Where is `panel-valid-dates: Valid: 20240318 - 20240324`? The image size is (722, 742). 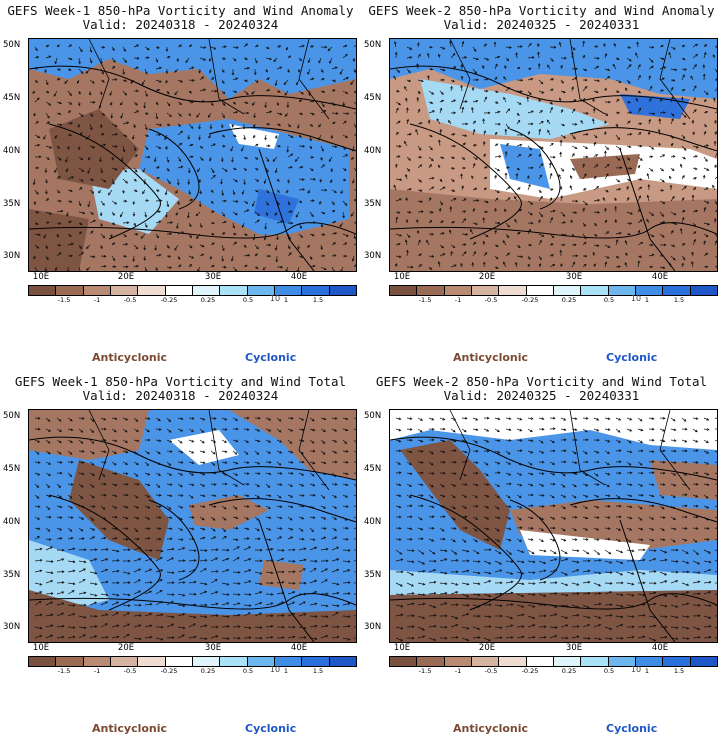
panel-valid-dates: Valid: 20240318 - 20240324 is located at coordinates (180, 395).